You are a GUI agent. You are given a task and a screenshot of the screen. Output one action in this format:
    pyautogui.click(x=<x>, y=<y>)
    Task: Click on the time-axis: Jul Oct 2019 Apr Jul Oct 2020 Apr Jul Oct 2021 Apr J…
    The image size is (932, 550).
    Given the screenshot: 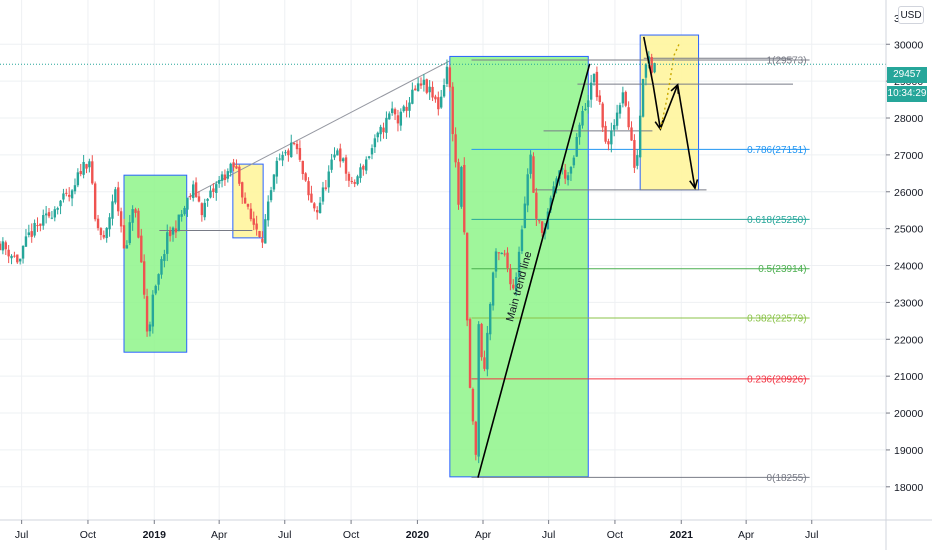 What is the action you would take?
    pyautogui.click(x=466, y=530)
    